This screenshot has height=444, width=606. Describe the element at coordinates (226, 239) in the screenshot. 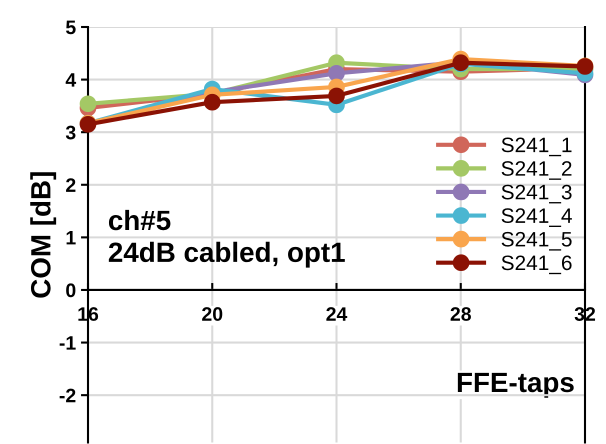

I see `annotation: ch#5 24dB cabled, opt1` at that location.